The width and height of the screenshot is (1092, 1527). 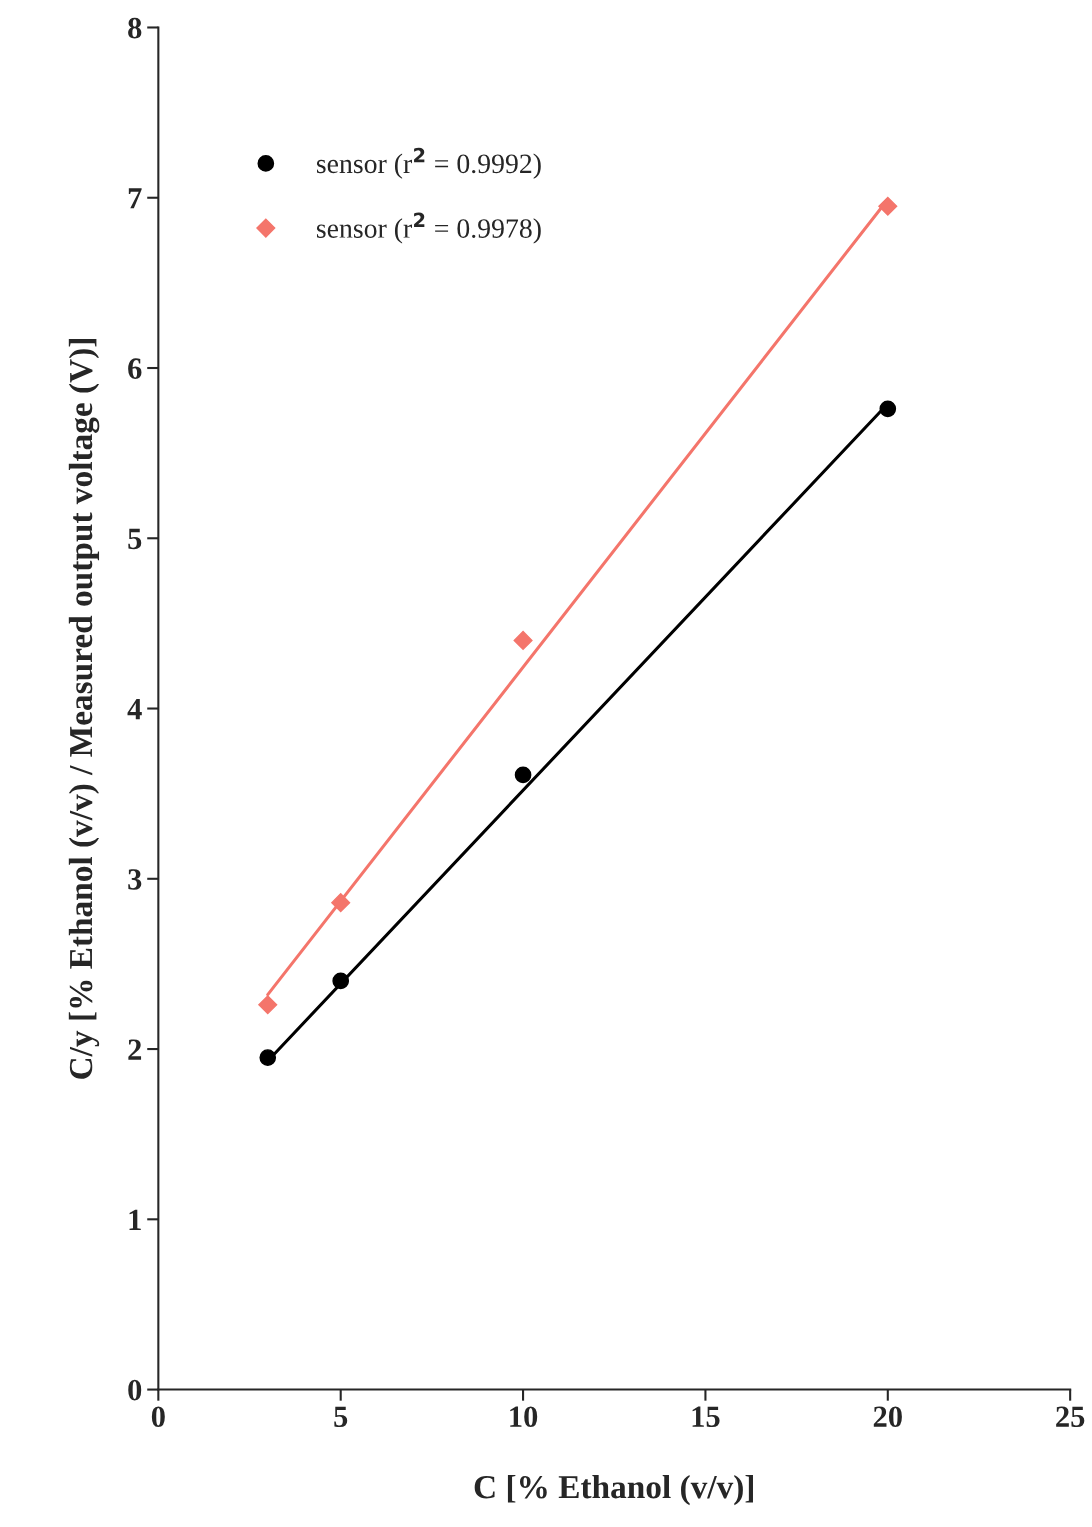 I want to click on y-axis-title: C/y [% Ethanol (v/v) / Measured output voltage (V)], so click(x=84, y=709).